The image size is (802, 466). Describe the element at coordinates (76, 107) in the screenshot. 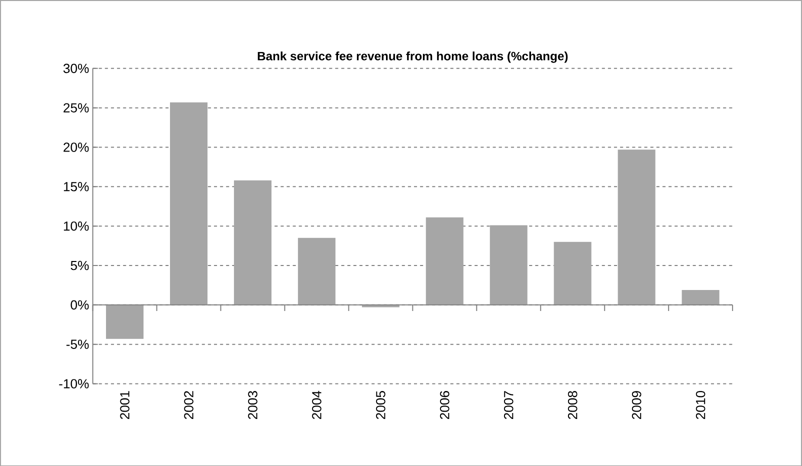

I see `y-tick-label: 25%` at that location.